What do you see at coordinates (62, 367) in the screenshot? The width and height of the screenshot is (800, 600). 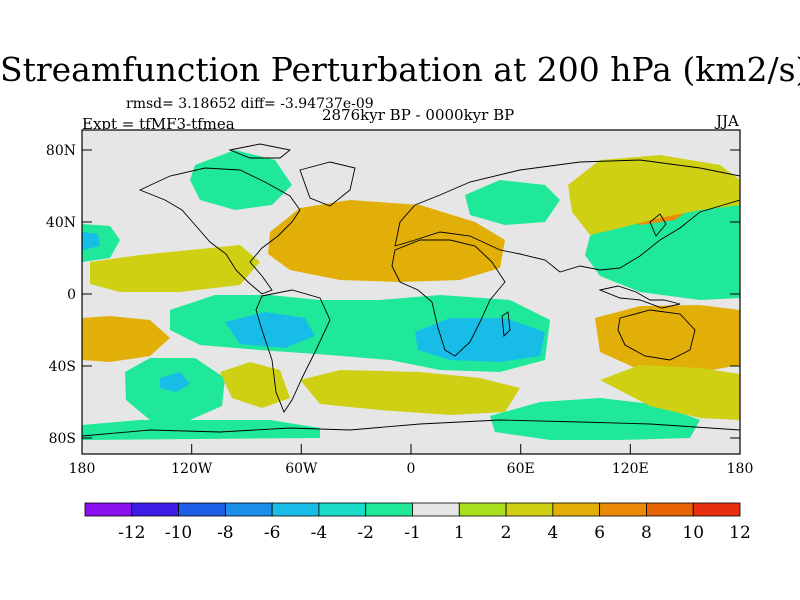 I see `y-tick-40s: 40S` at bounding box center [62, 367].